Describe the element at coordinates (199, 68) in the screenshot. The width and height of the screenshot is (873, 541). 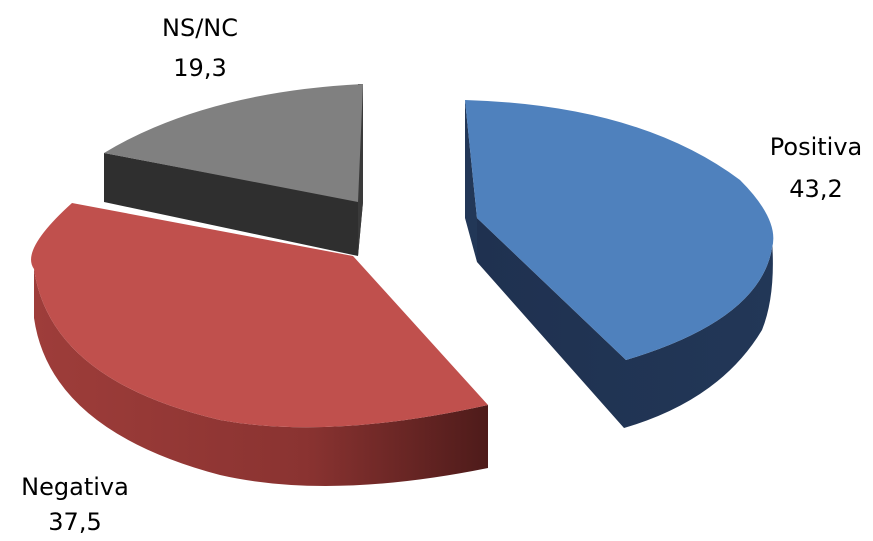
I see `label-ns-nc-value: 19,3` at that location.